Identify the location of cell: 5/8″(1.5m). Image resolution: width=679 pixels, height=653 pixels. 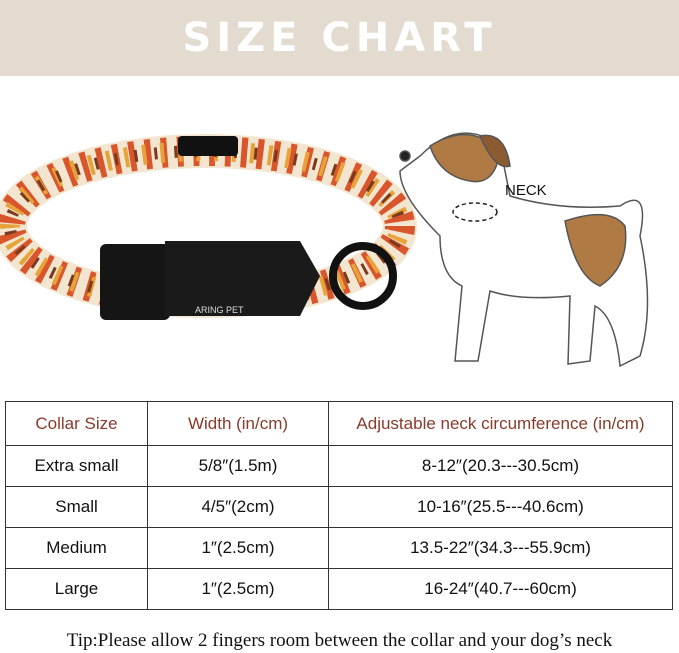
(238, 466).